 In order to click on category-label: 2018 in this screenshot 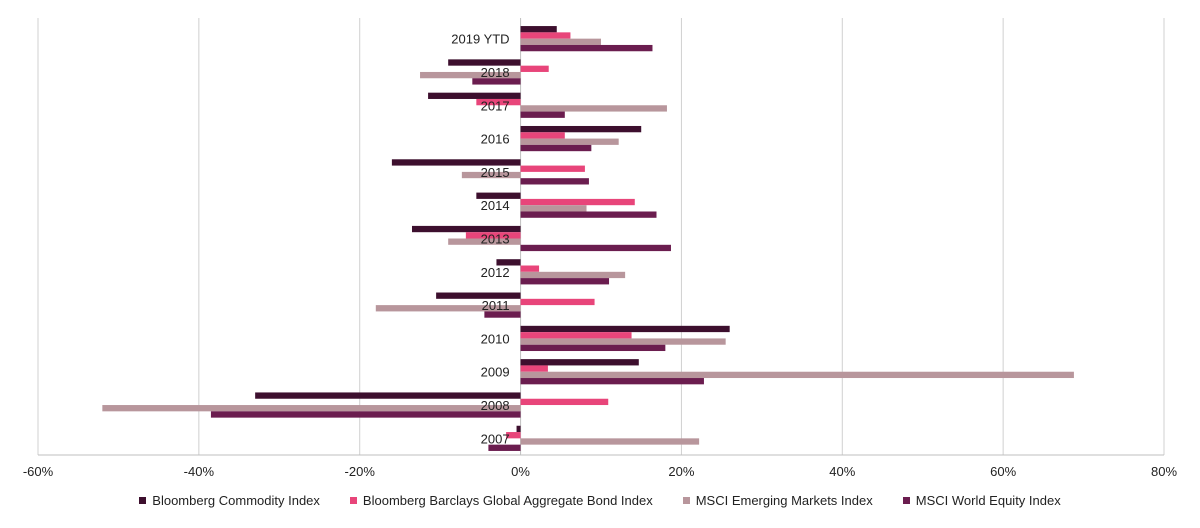, I will do `click(495, 72)`.